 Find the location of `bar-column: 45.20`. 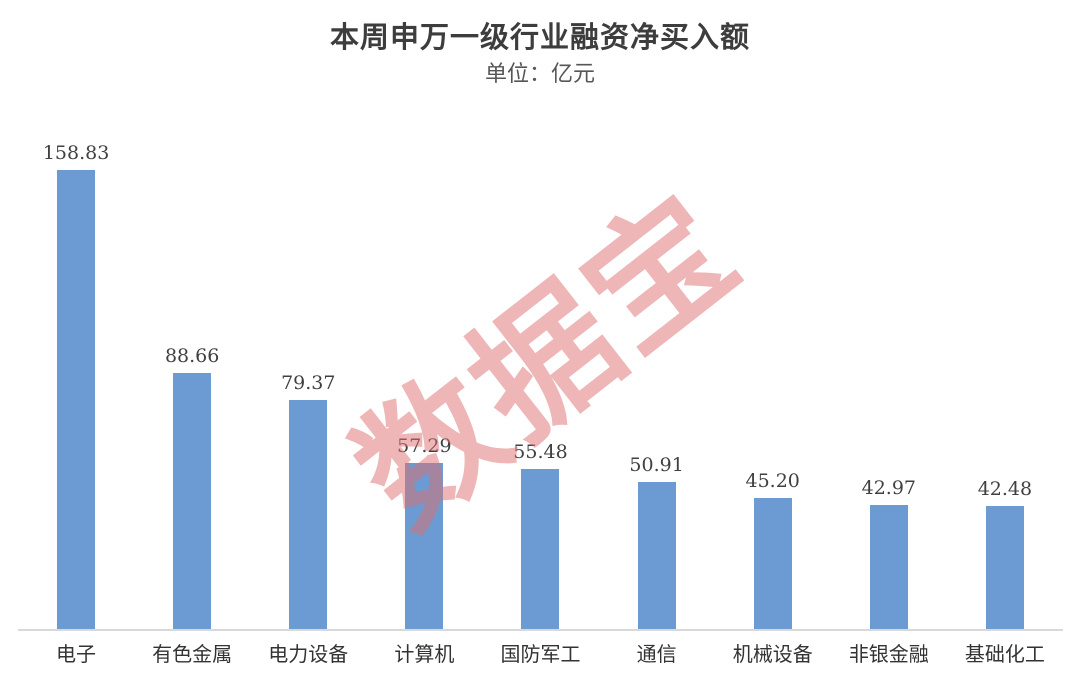

bar-column: 45.20 is located at coordinates (773, 364).